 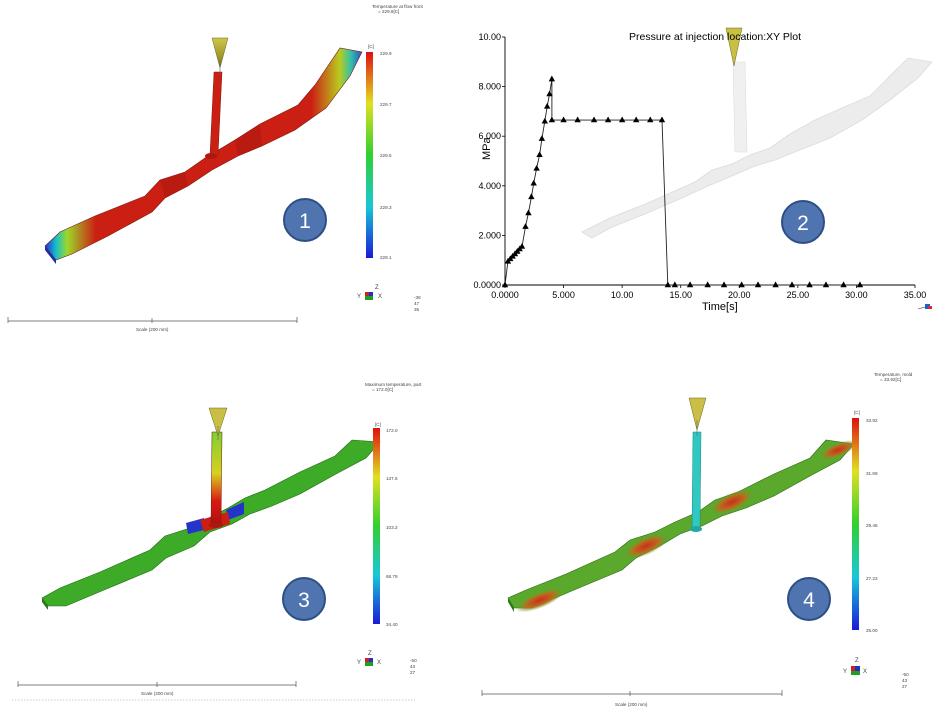 I want to click on legend-tick: 68.79, so click(x=392, y=576).